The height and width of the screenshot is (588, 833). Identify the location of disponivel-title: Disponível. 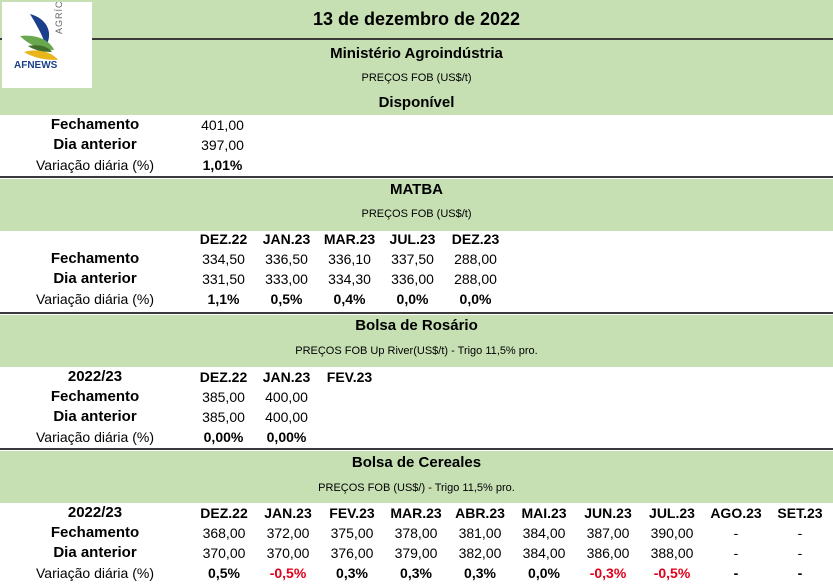
(416, 102).